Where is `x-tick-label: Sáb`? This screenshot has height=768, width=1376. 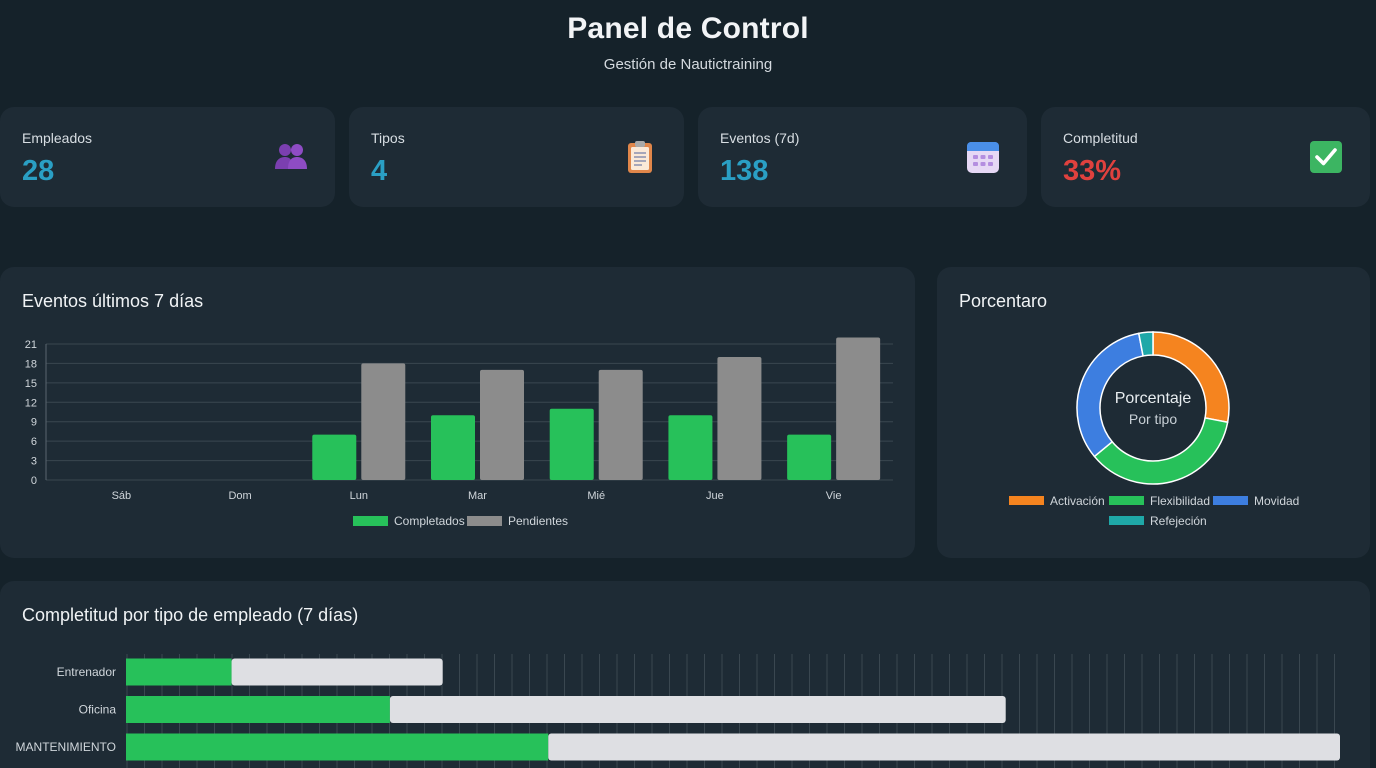 x-tick-label: Sáb is located at coordinates (122, 496).